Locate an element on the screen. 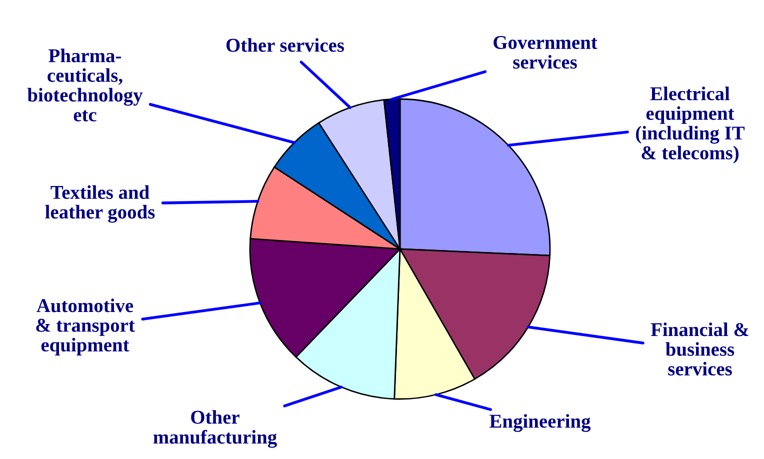 Image resolution: width=764 pixels, height=459 pixels. slice-label: Engineering is located at coordinates (540, 423).